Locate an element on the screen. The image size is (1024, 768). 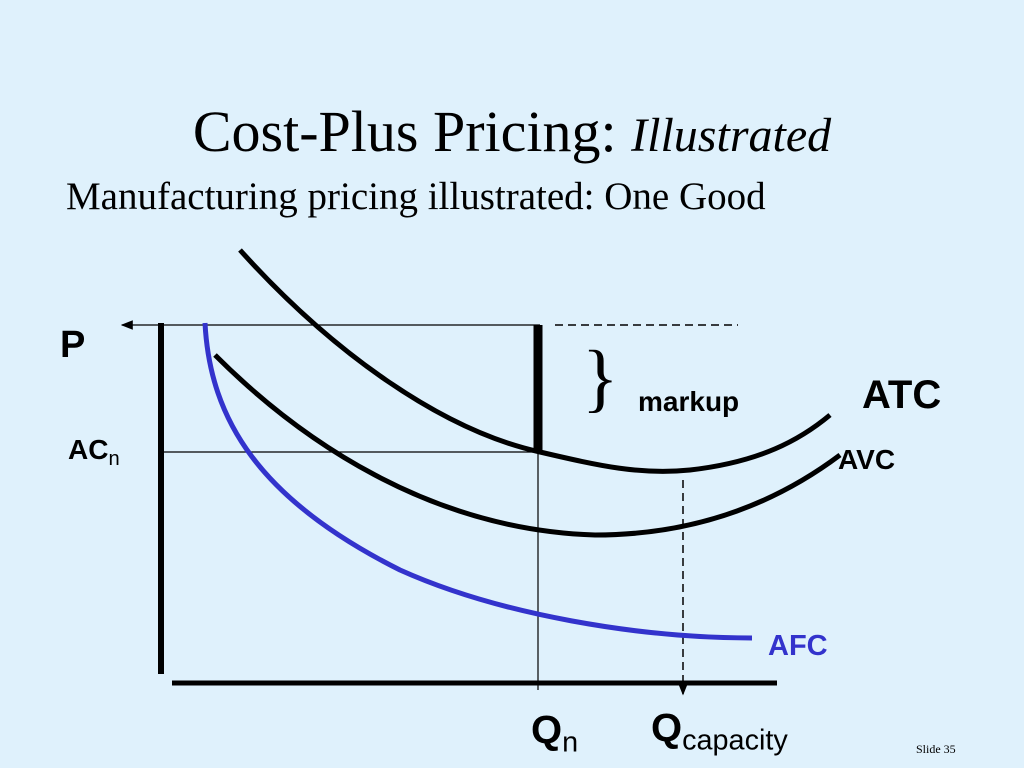
title-emphasis: Illustrated is located at coordinates (731, 135).